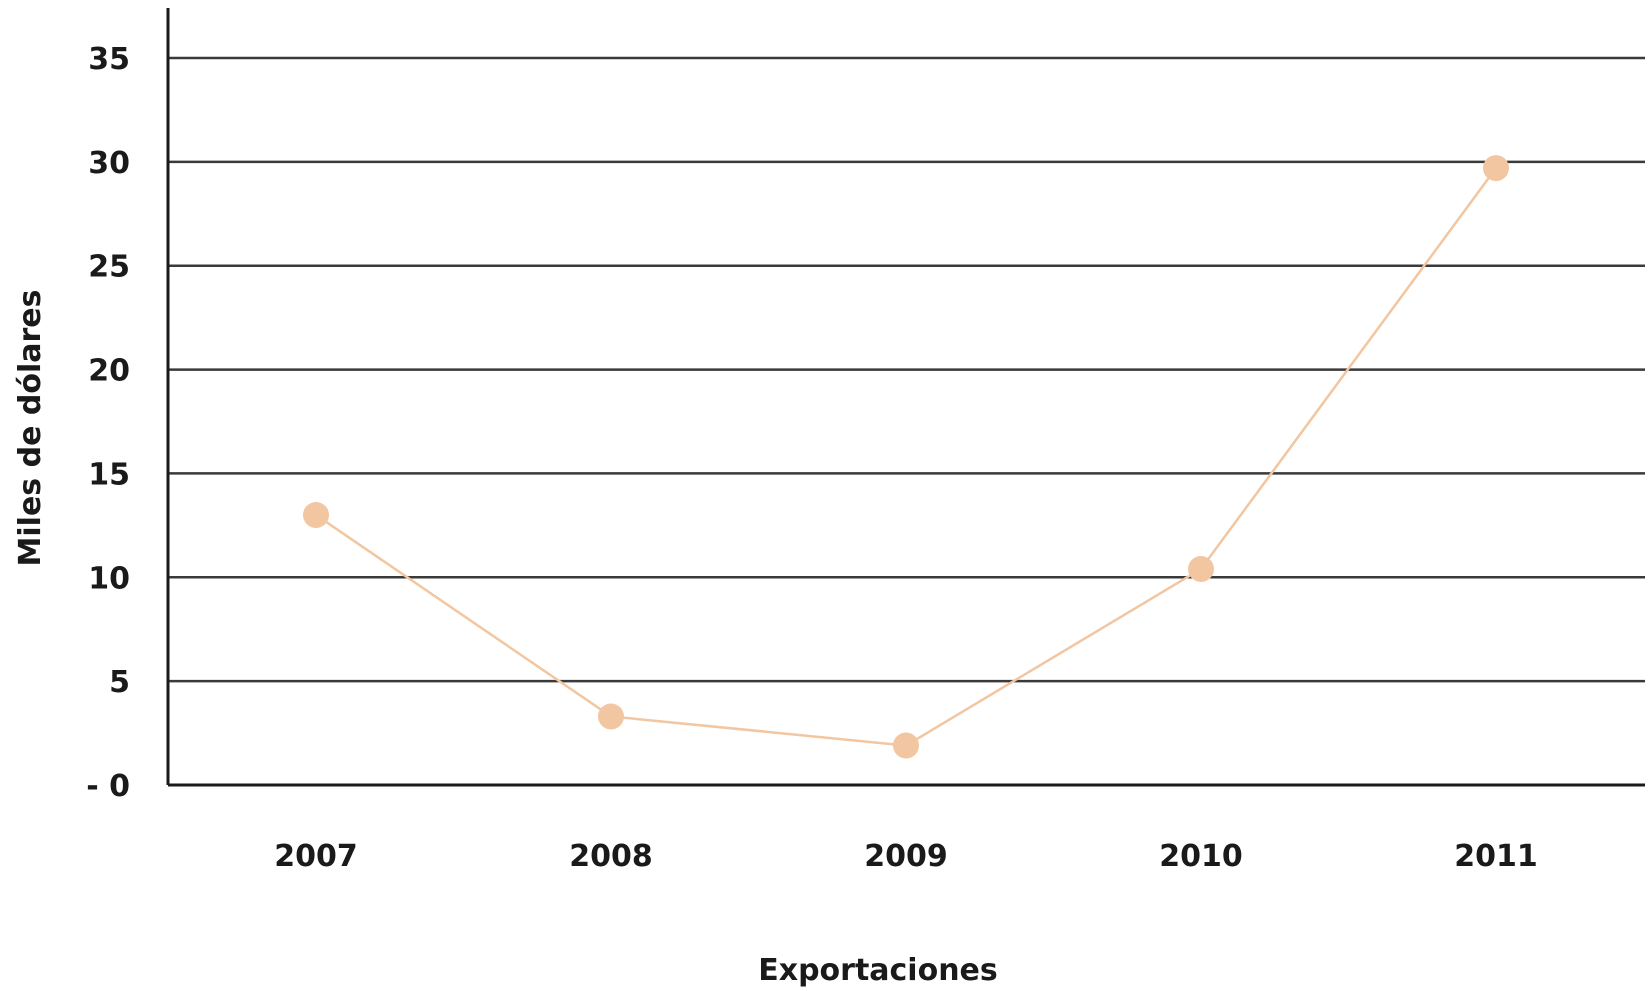 This screenshot has width=1652, height=991. Describe the element at coordinates (1201, 856) in the screenshot. I see `x-tick-label: 2010` at that location.